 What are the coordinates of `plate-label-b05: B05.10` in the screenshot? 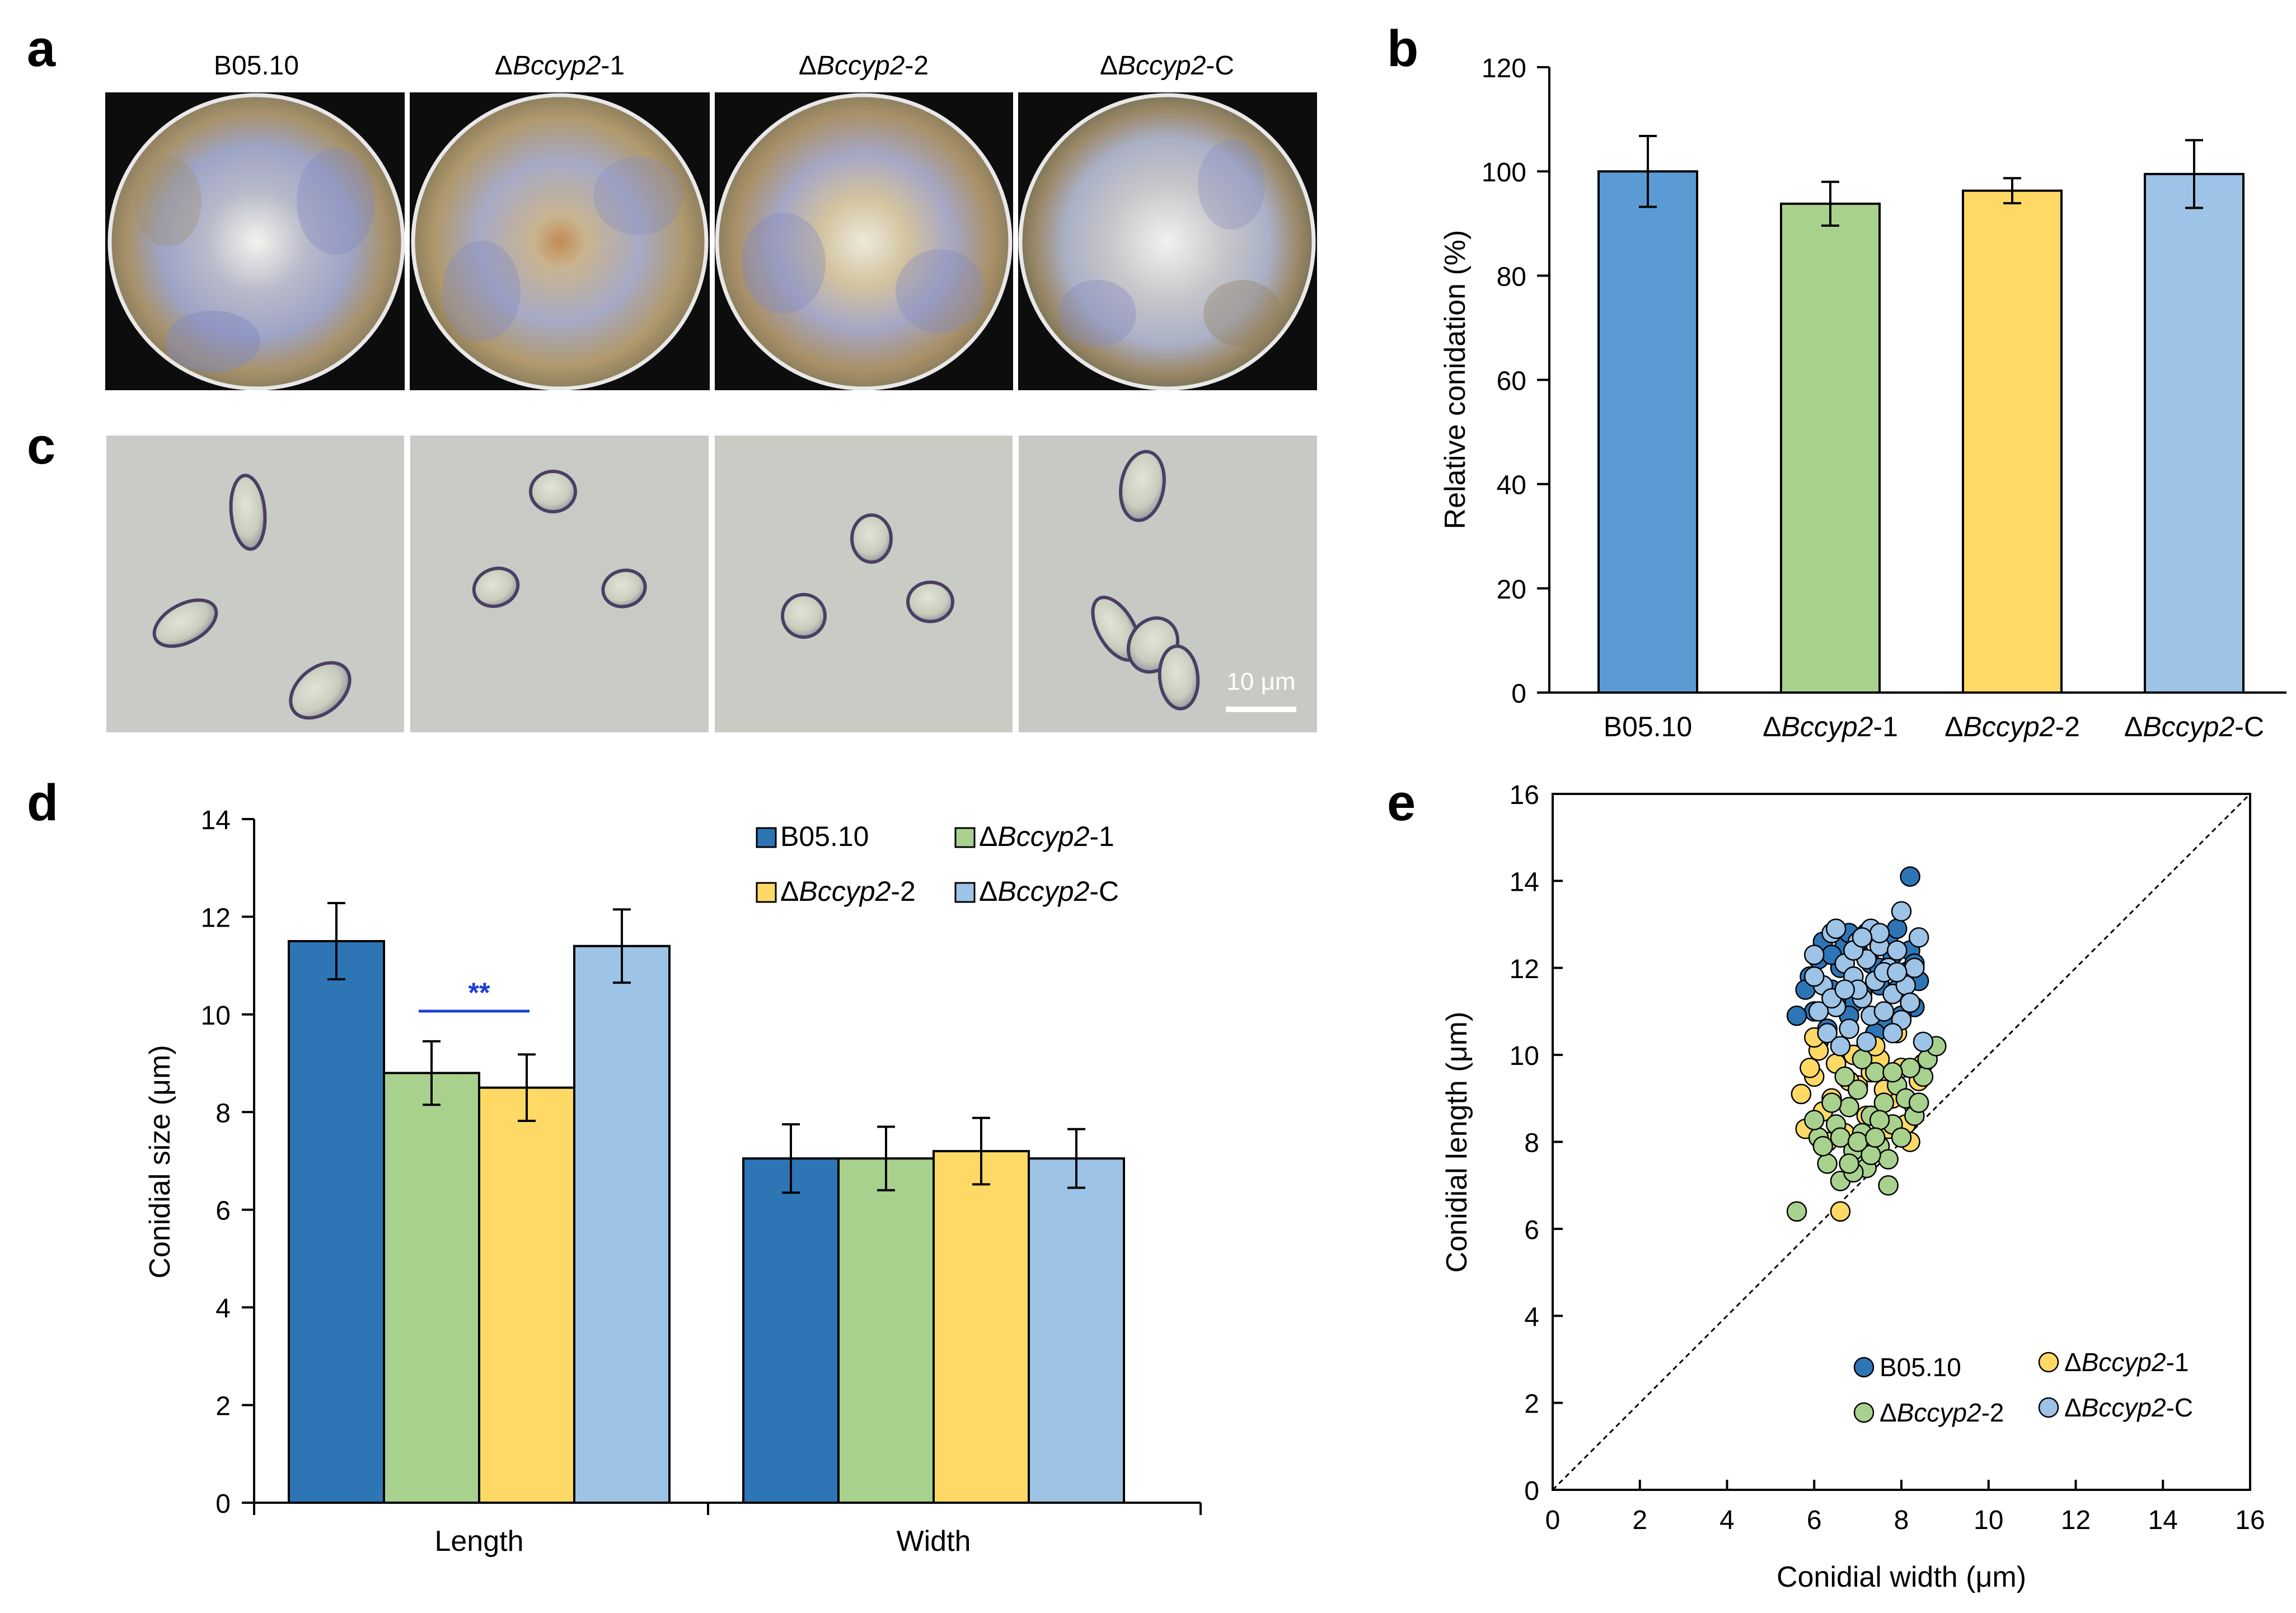 It's located at (256, 66).